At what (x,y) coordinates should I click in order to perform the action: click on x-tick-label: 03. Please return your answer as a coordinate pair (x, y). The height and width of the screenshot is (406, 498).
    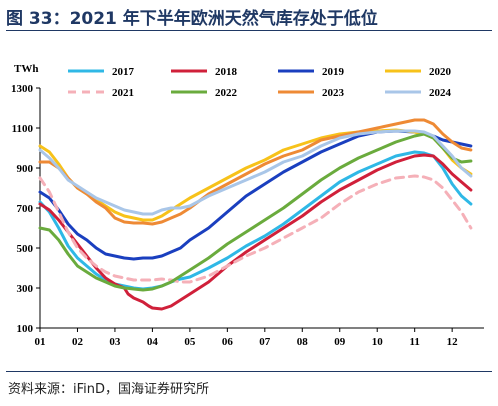
    Looking at the image, I should click on (115, 342).